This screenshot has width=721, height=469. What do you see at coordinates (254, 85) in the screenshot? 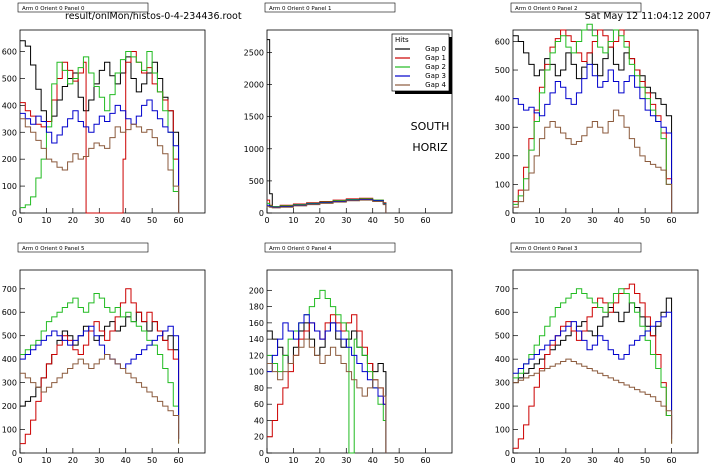
I see `y-tick-label: 2000` at bounding box center [254, 85].